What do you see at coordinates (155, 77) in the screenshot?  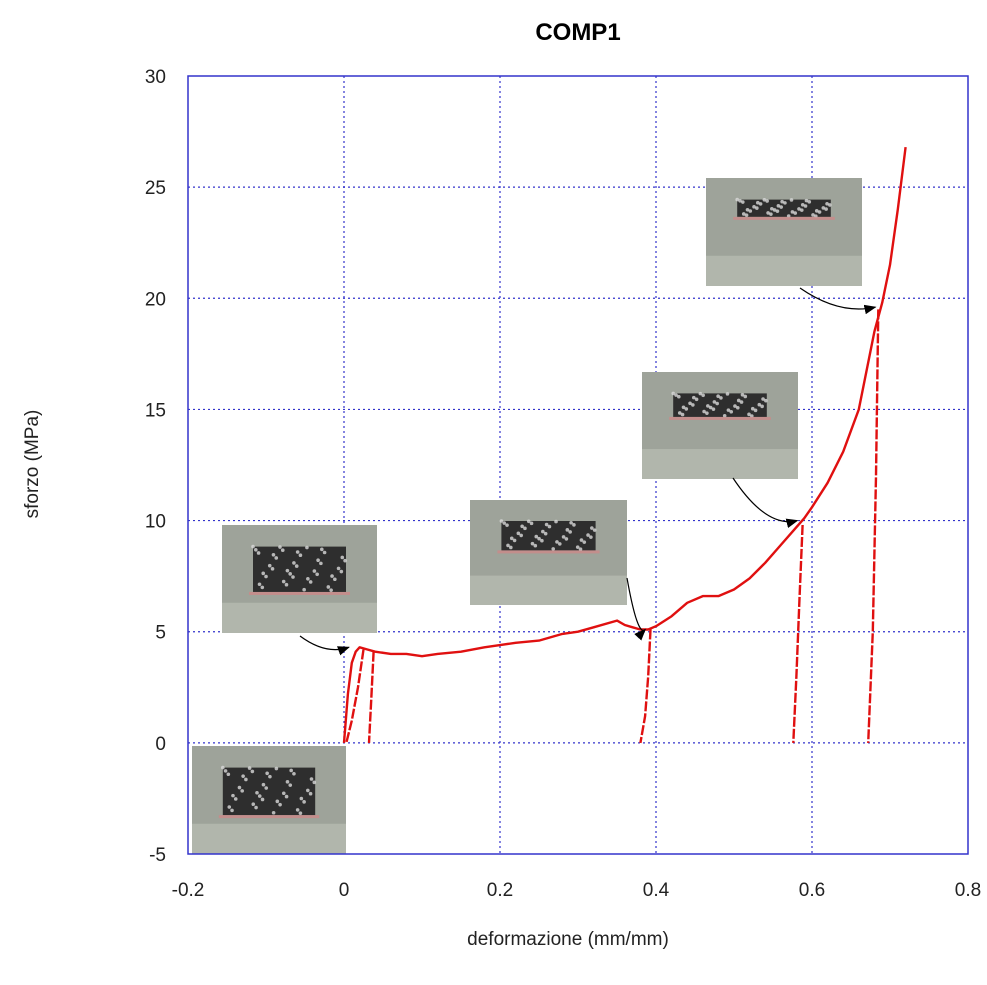 I see `y-tick-label: 30` at bounding box center [155, 77].